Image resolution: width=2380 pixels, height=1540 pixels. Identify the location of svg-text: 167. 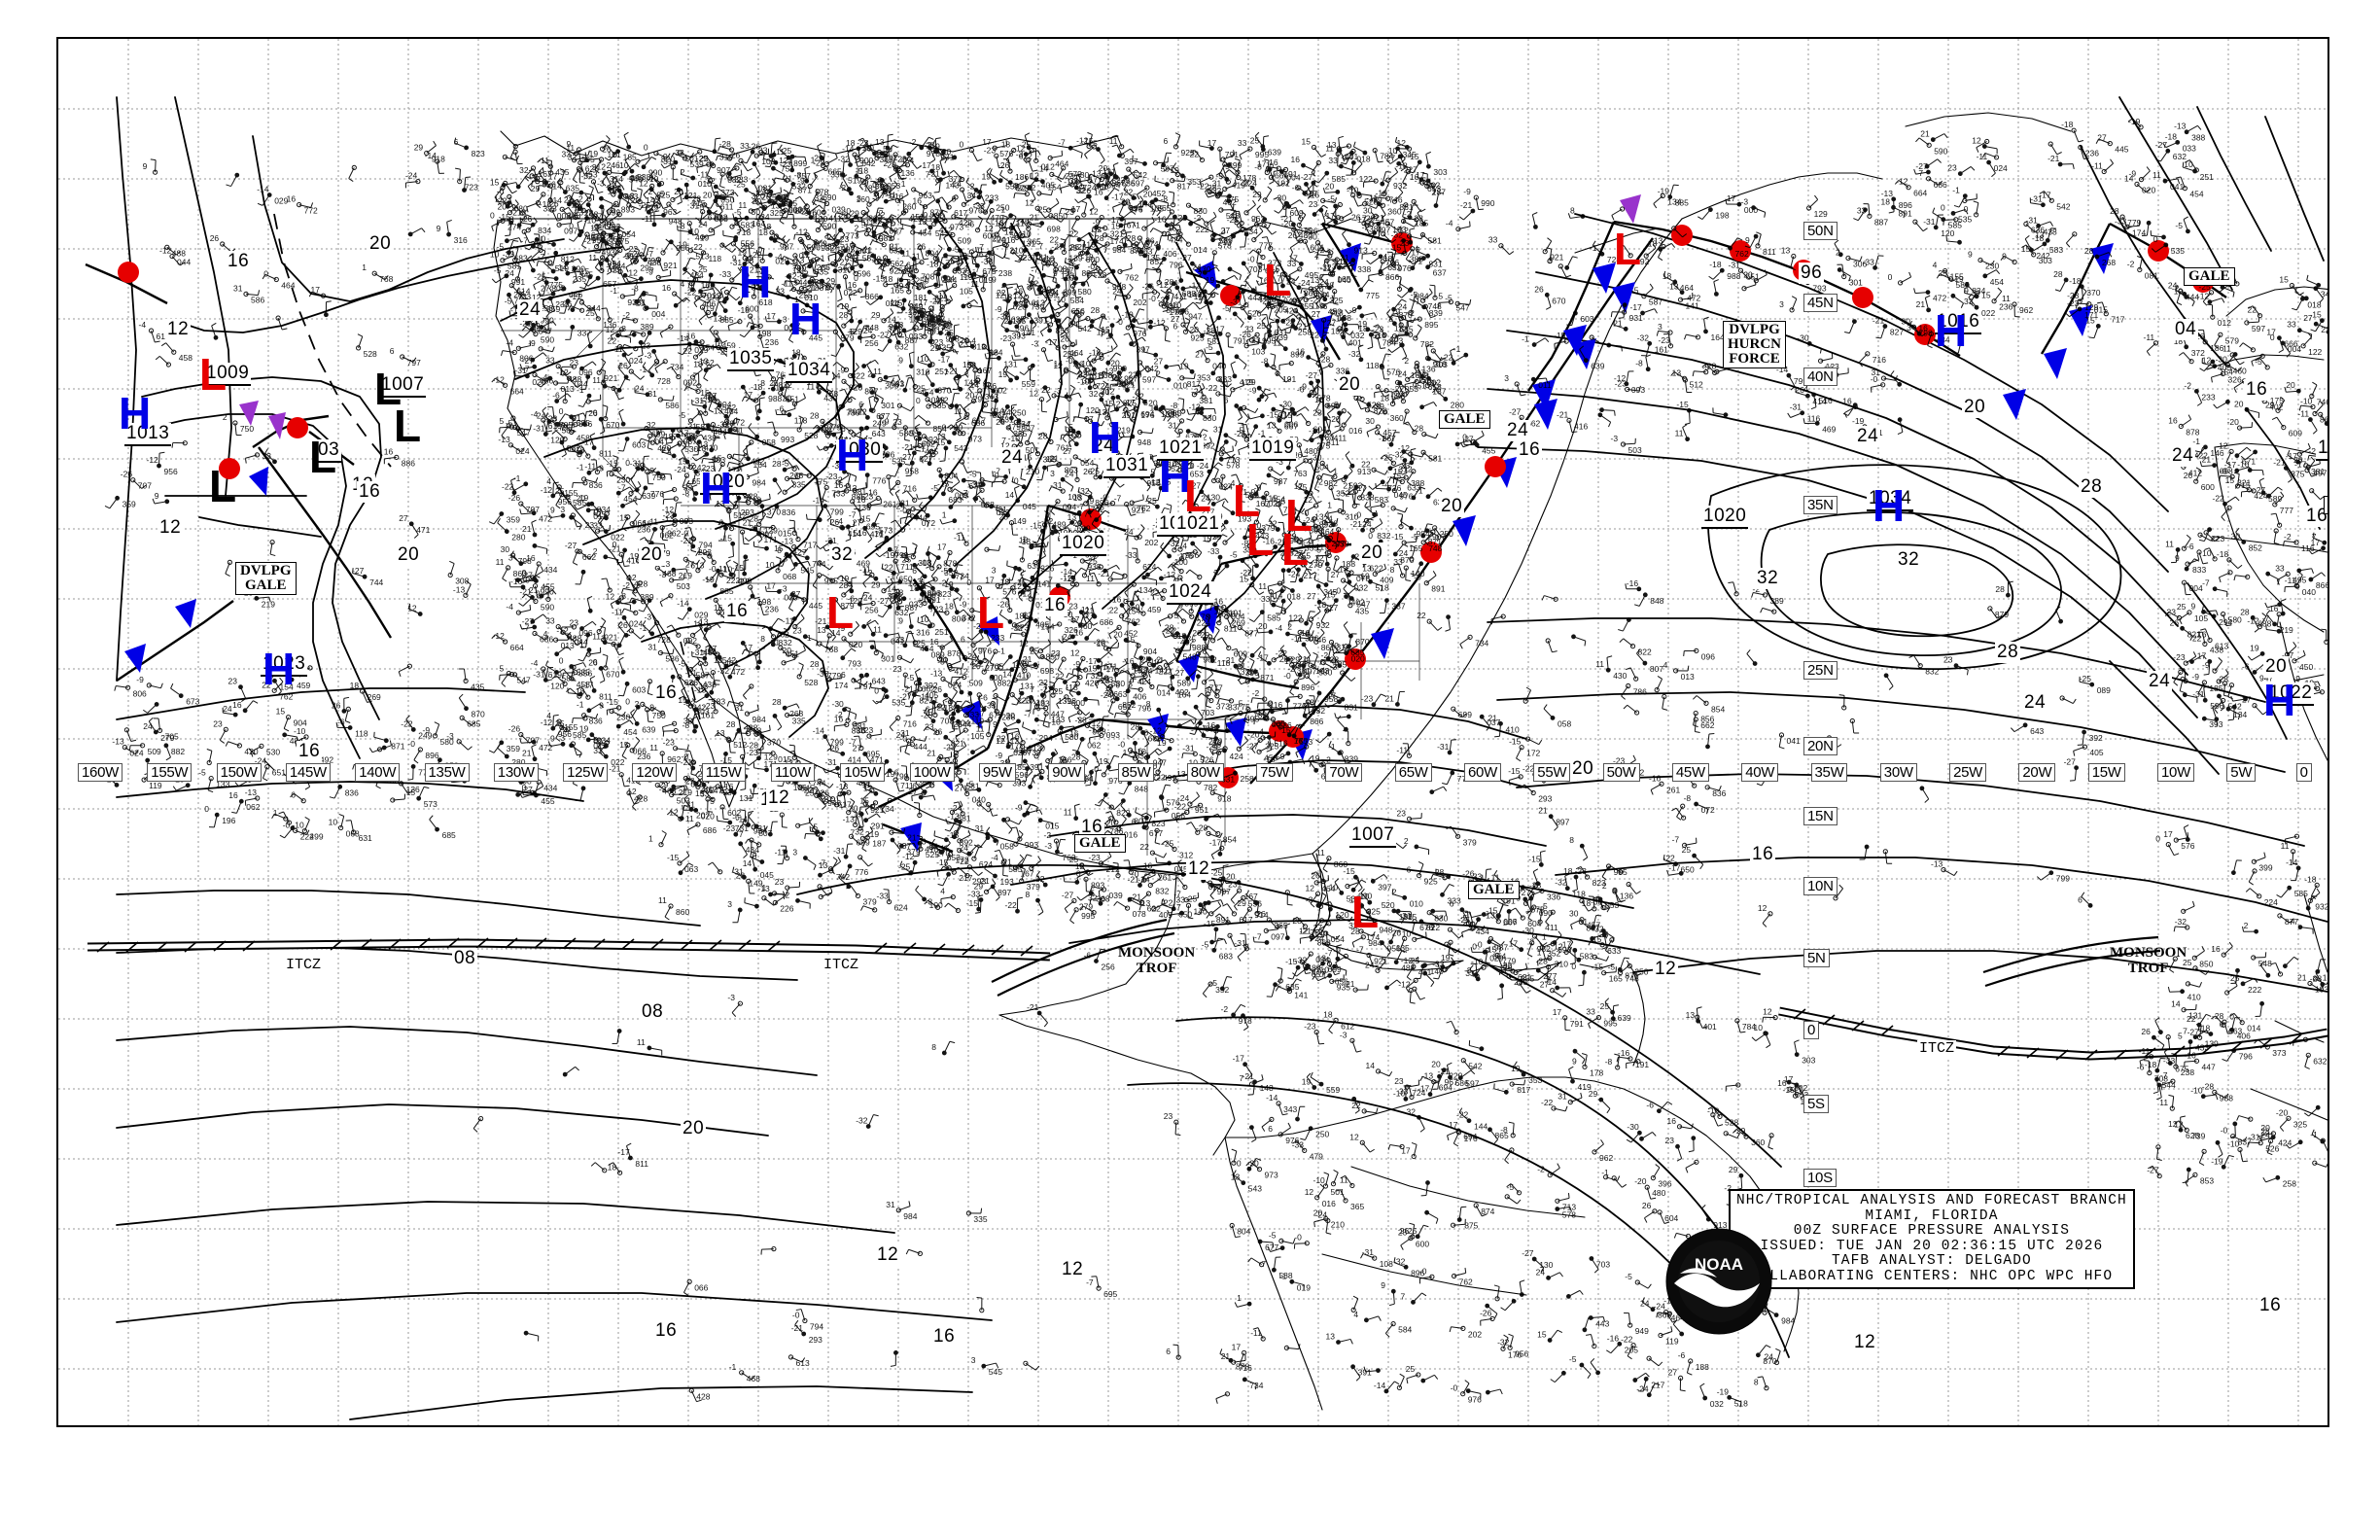
(985, 370).